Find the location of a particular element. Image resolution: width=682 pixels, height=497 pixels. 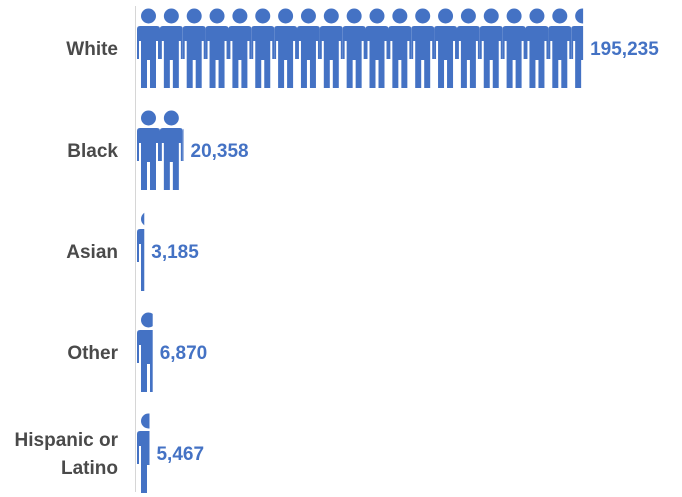

category-label-line: Asian is located at coordinates (92, 252).